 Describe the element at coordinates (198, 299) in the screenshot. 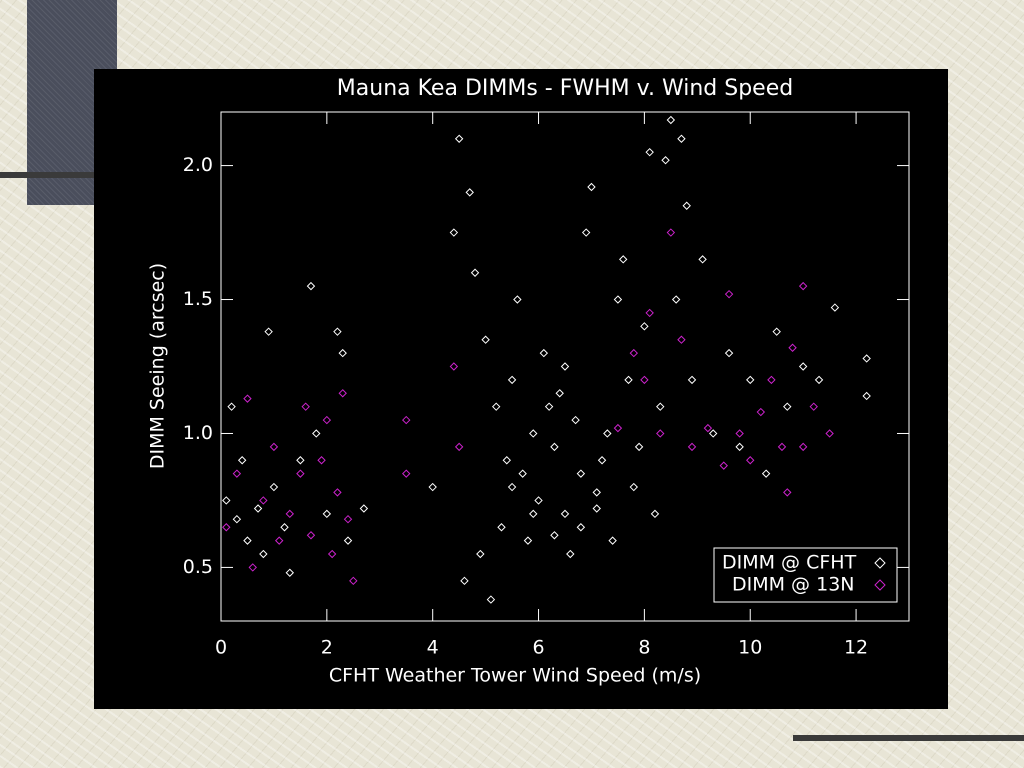

I see `y-tick-label: 1.5` at that location.